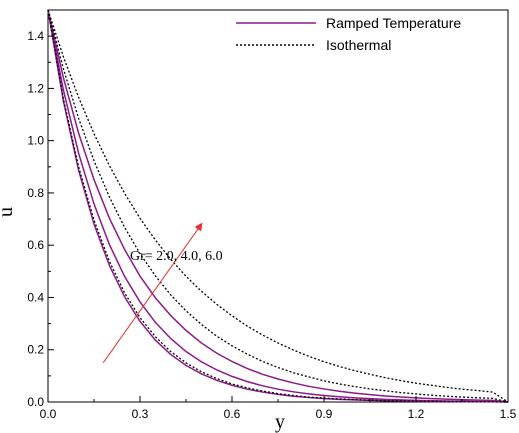 This screenshot has height=433, width=519. Describe the element at coordinates (393, 23) in the screenshot. I see `legend-label-ramped: Ramped Temperature` at that location.